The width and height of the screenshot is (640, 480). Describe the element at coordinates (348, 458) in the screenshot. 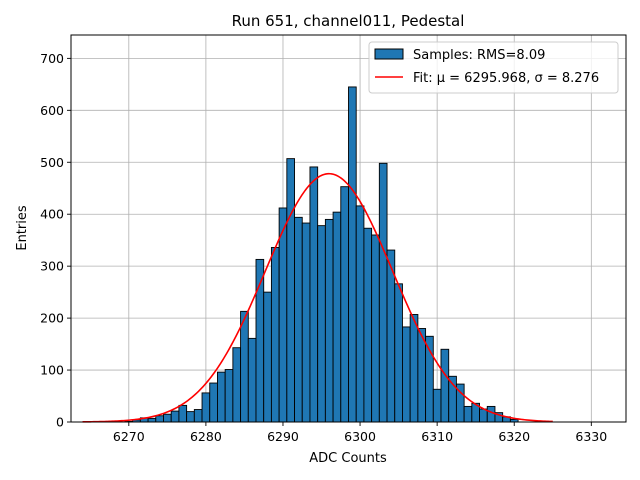

I see `x-axis-label: ADC Counts` at that location.